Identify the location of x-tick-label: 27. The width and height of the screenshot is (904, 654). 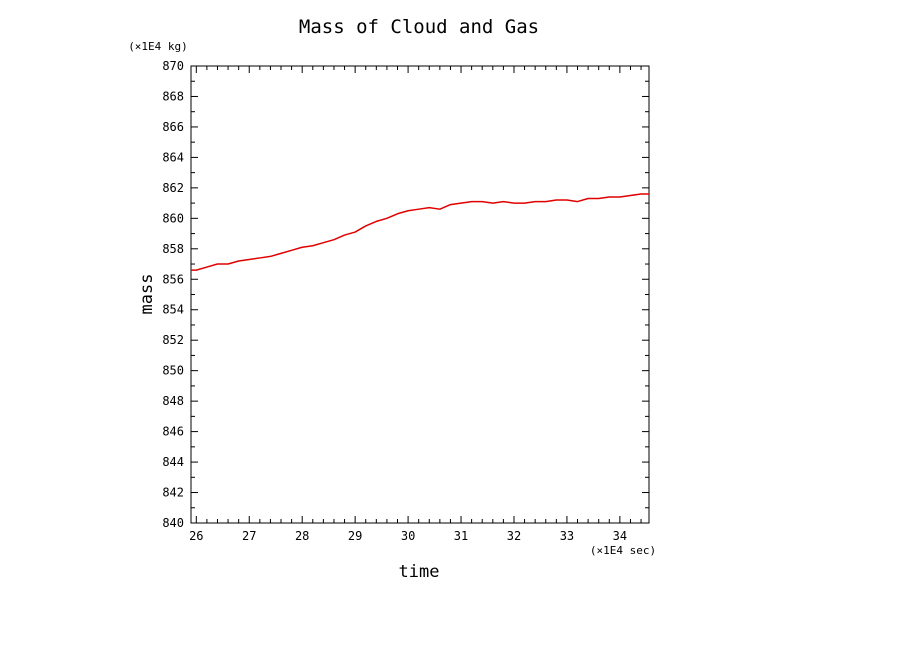
(249, 536).